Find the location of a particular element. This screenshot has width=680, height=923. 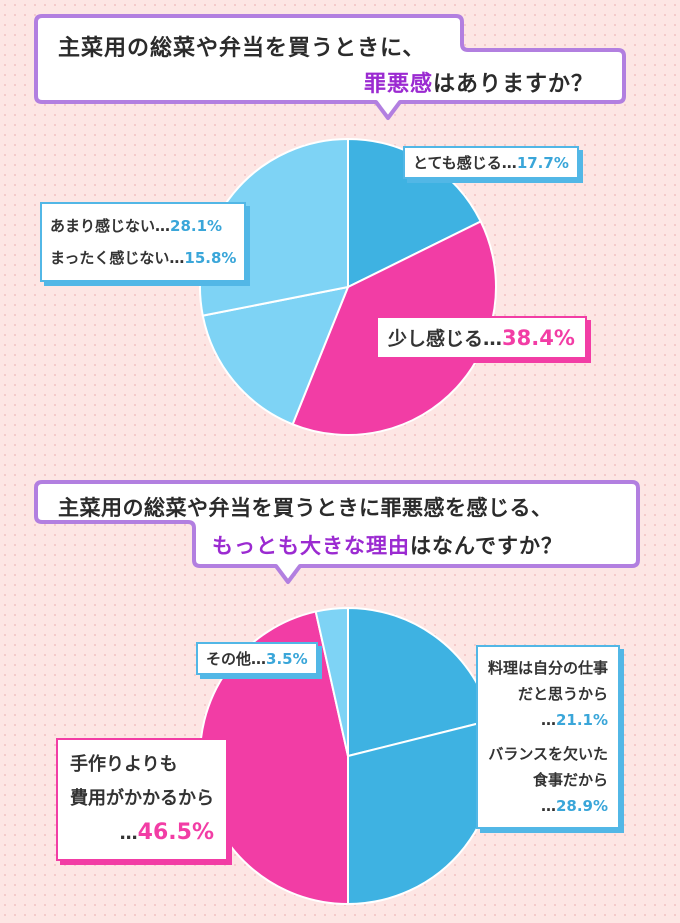

label-cost-line1: 手作りよりも is located at coordinates (124, 764).